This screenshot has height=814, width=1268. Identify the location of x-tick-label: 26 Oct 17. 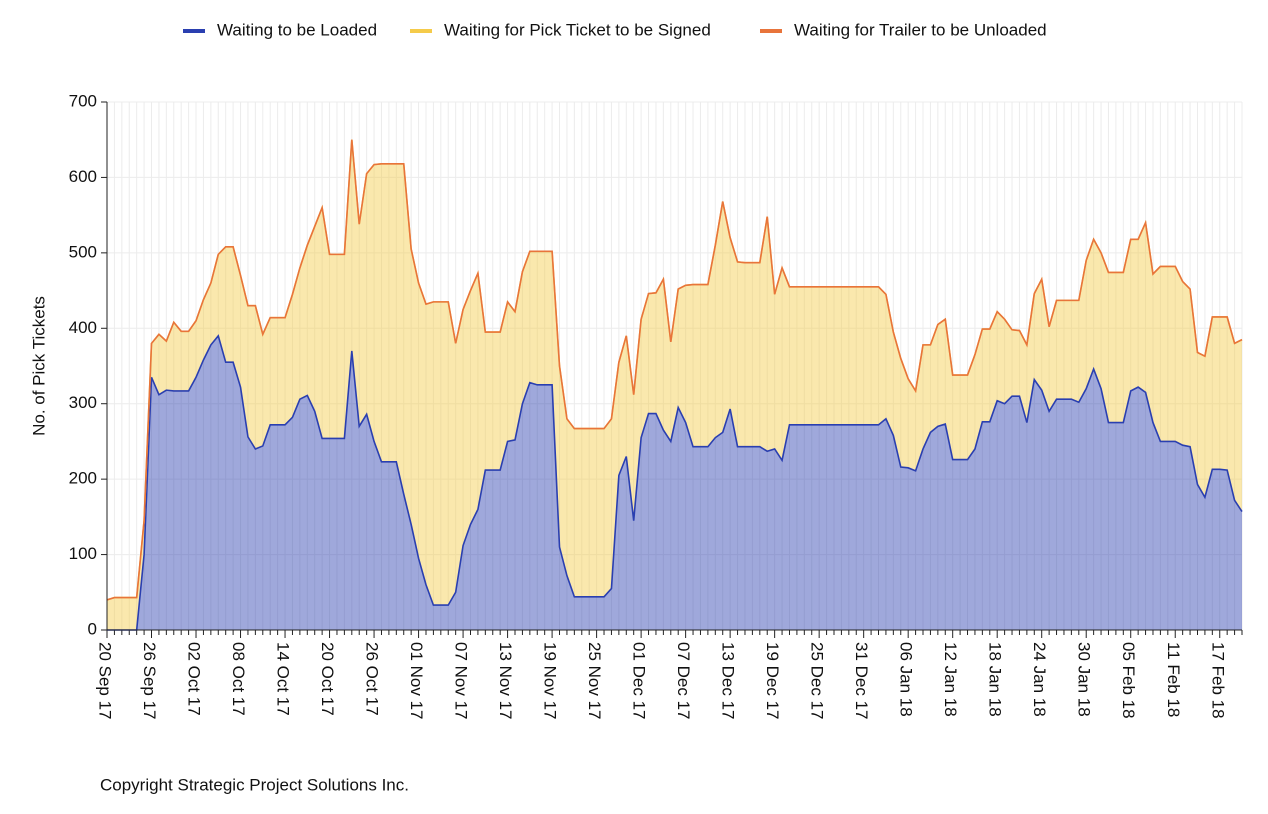
(372, 679).